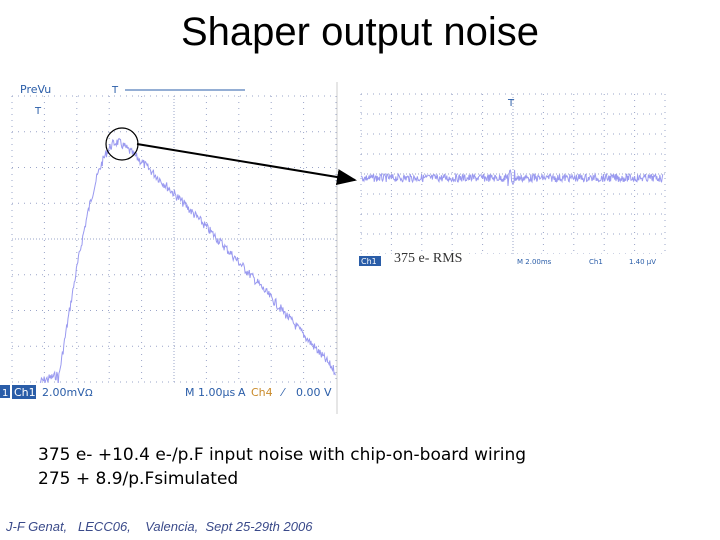 The image size is (720, 540). Describe the element at coordinates (229, 526) in the screenshot. I see `footer-place-date: Valencia, Sept 25-29th 2006` at that location.